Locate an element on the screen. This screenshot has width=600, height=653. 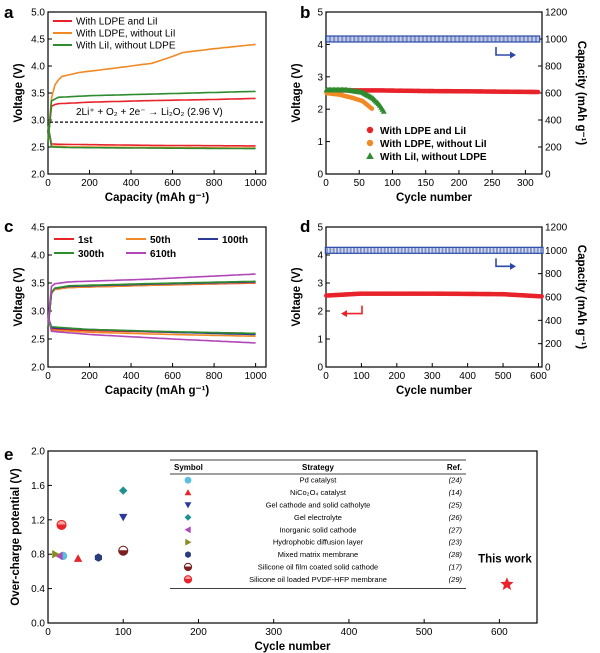
panel-c-xlabel: Capacity (mAh g⁻¹) is located at coordinates (157, 391).